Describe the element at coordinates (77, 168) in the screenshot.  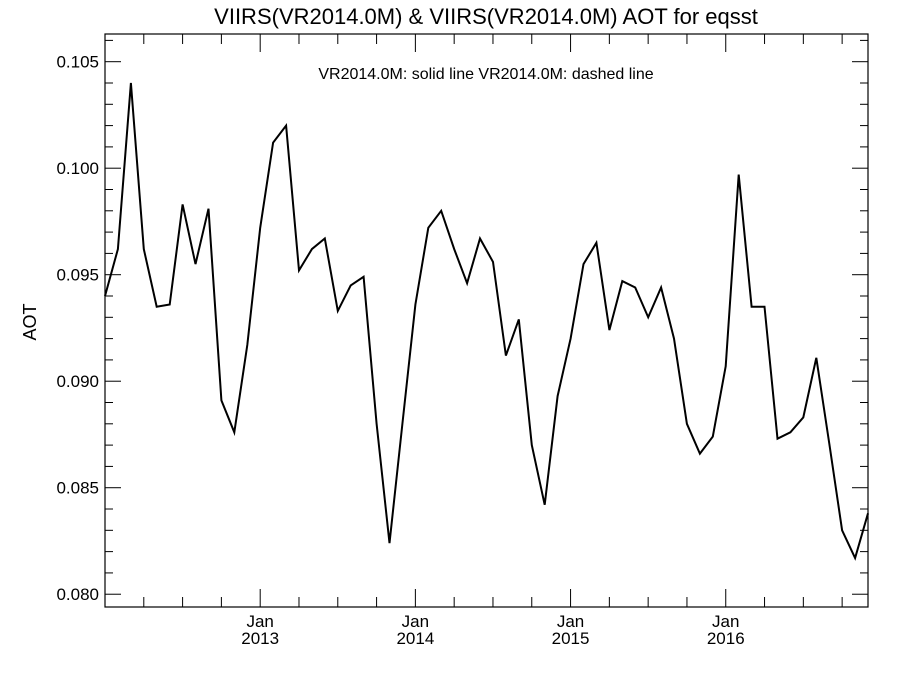
I see `y-tick-label: 0.100` at that location.